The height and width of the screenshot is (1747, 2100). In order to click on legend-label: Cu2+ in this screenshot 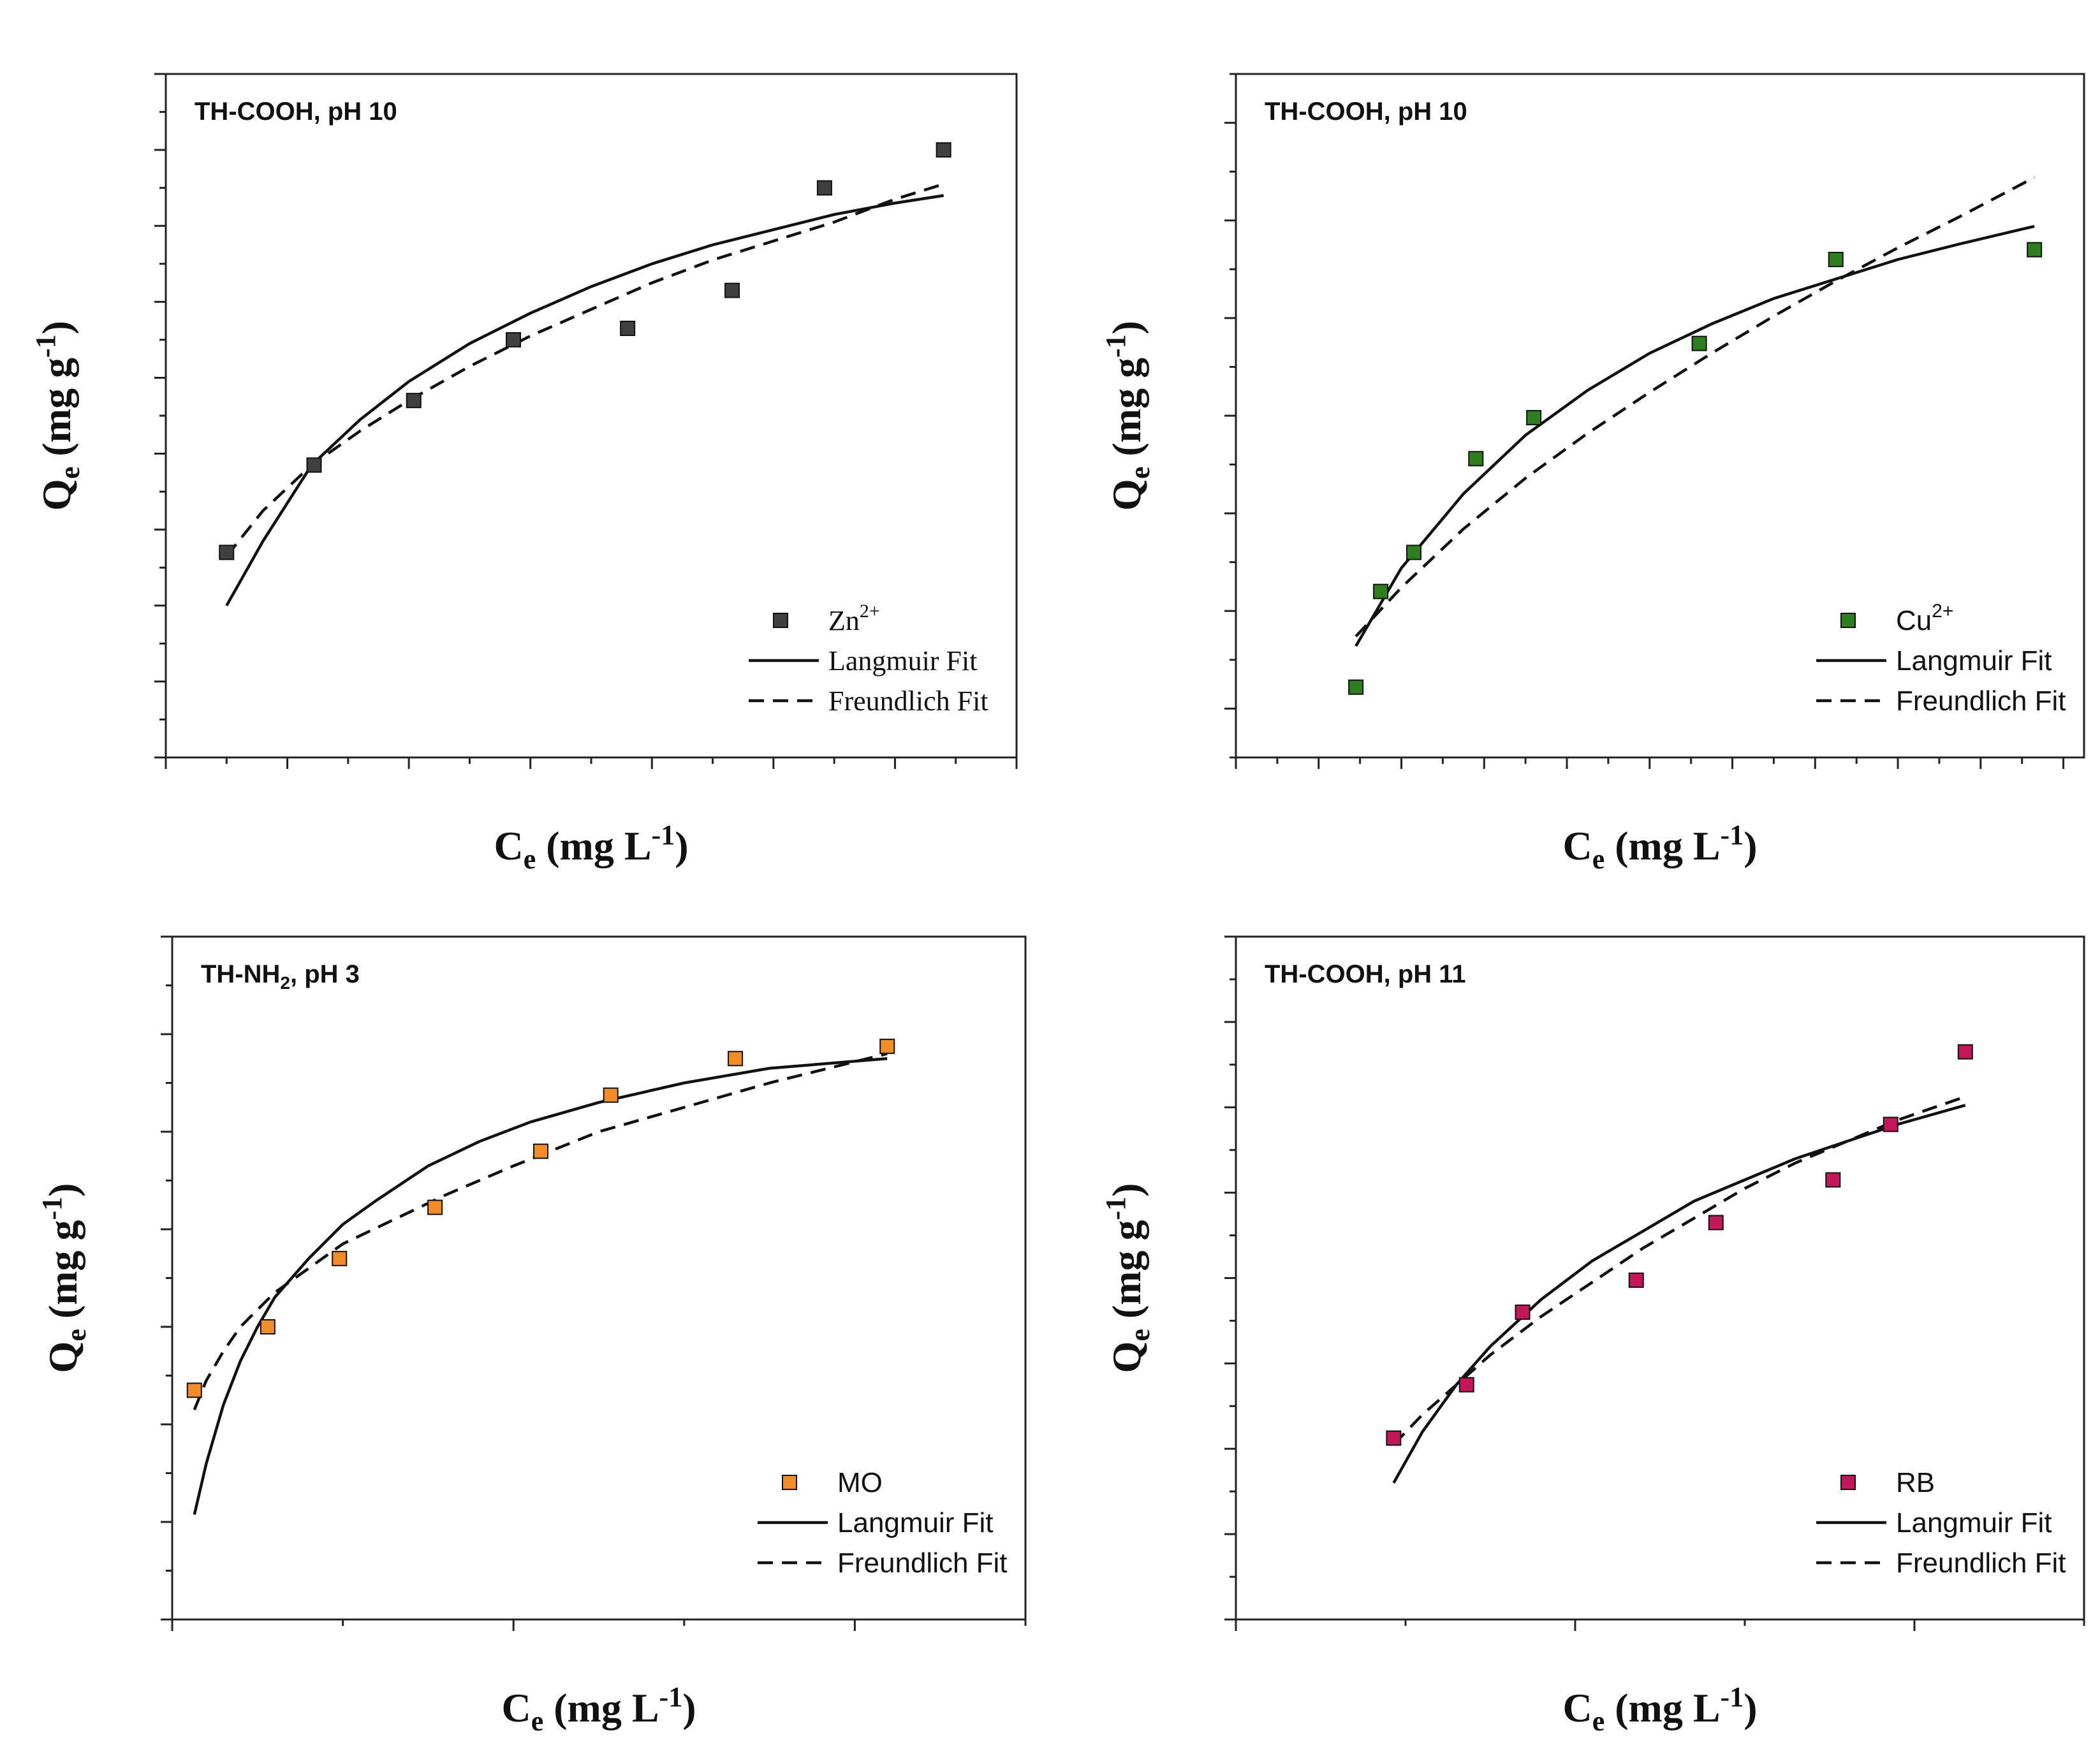, I will do `click(1924, 618)`.